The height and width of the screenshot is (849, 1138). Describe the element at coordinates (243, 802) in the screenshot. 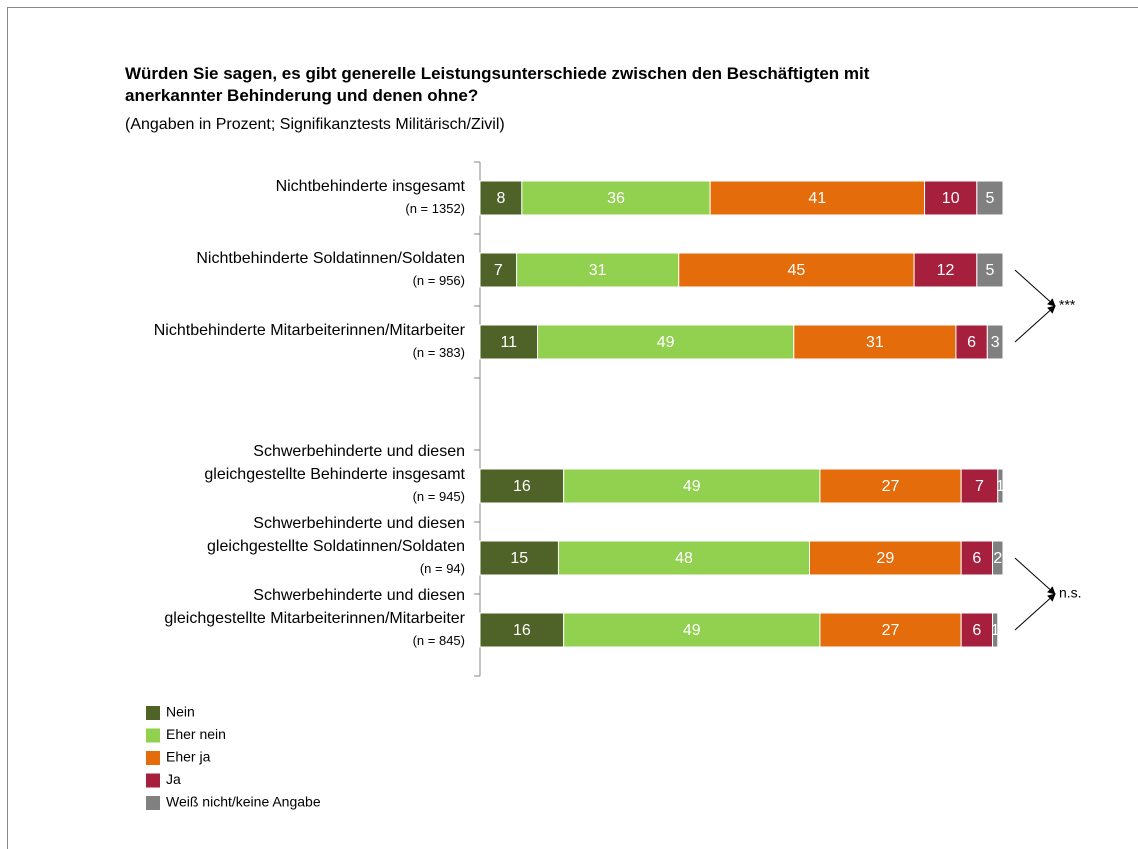

I see `legend-label: Weiß nicht/keine Angabe` at that location.